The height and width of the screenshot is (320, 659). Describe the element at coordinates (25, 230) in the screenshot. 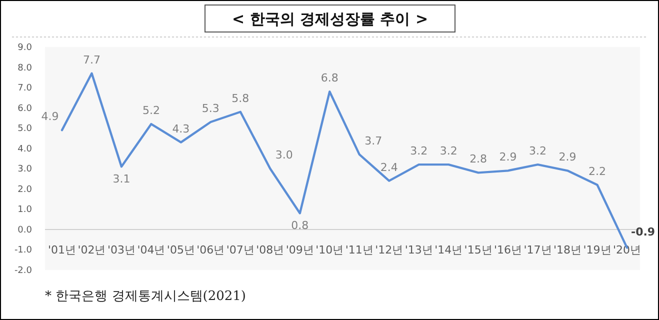

I see `y-tick-label: 0.0` at that location.